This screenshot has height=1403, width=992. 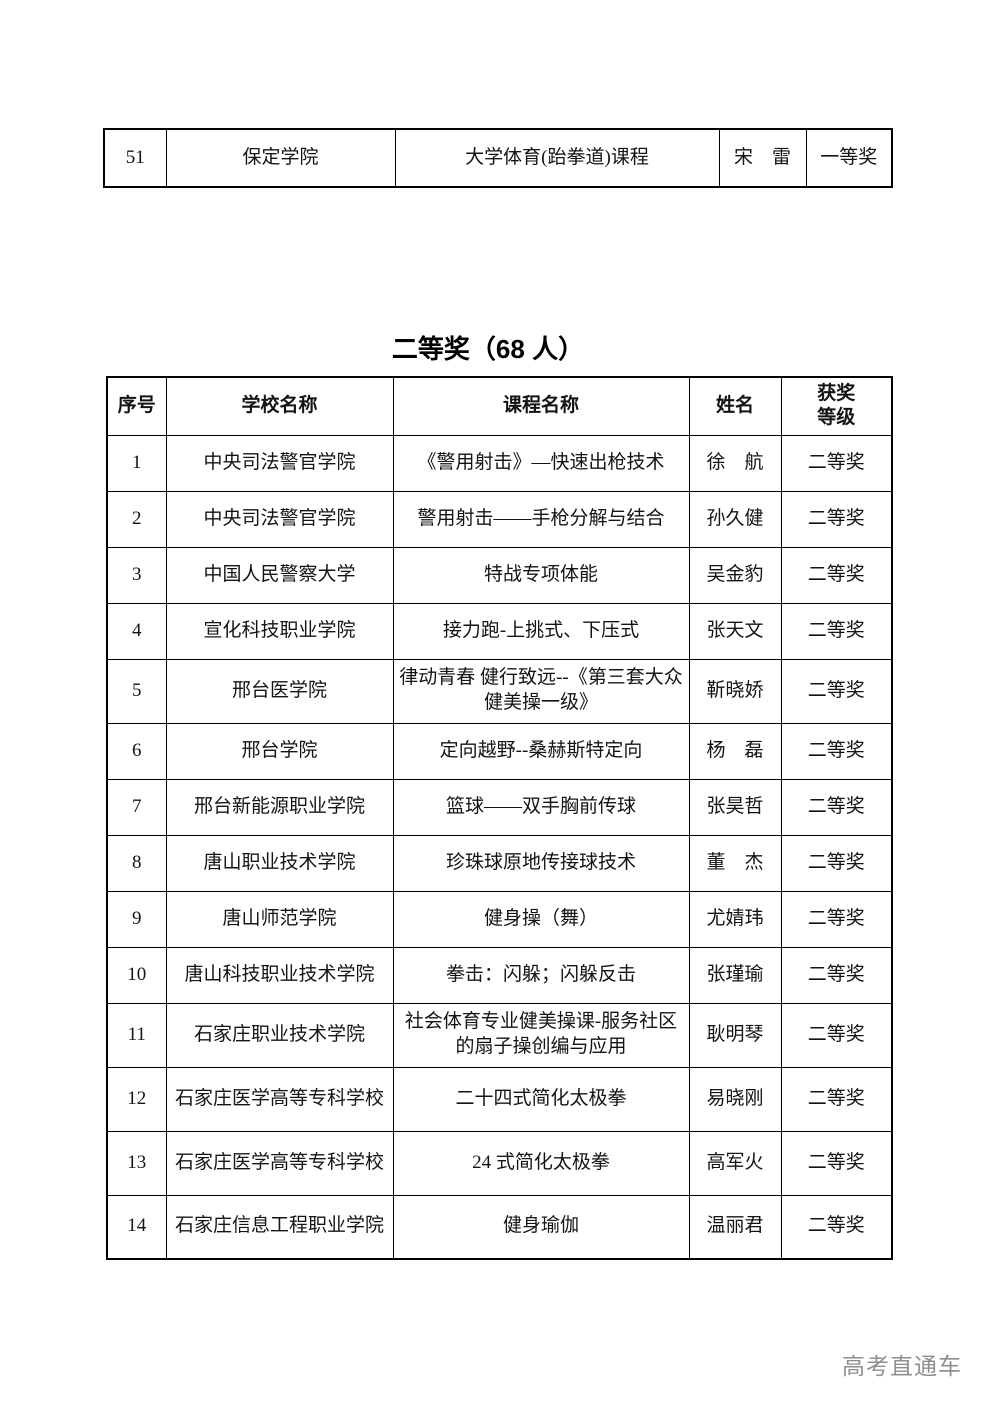 What do you see at coordinates (735, 975) in the screenshot?
I see `cell-name: 张瑾瑜` at bounding box center [735, 975].